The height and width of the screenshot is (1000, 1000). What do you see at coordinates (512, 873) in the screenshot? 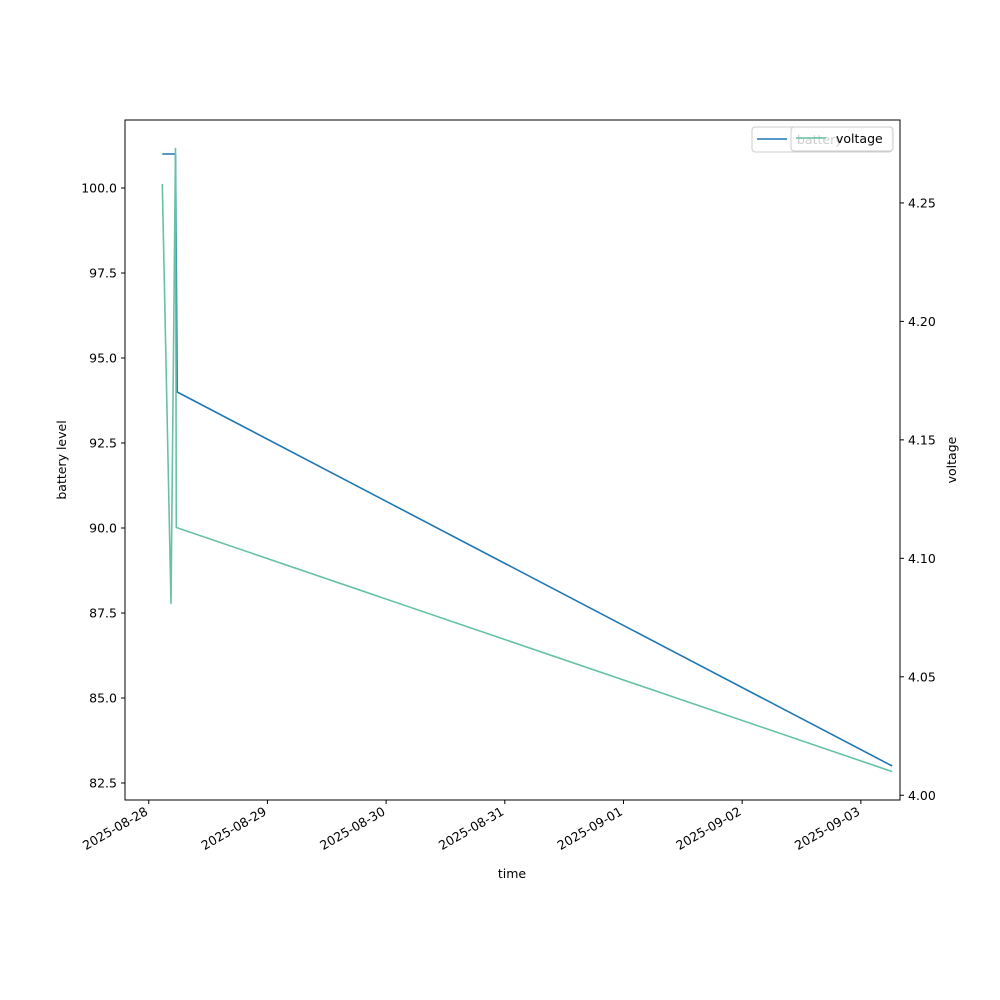
I see `x-axis-label: time` at bounding box center [512, 873].